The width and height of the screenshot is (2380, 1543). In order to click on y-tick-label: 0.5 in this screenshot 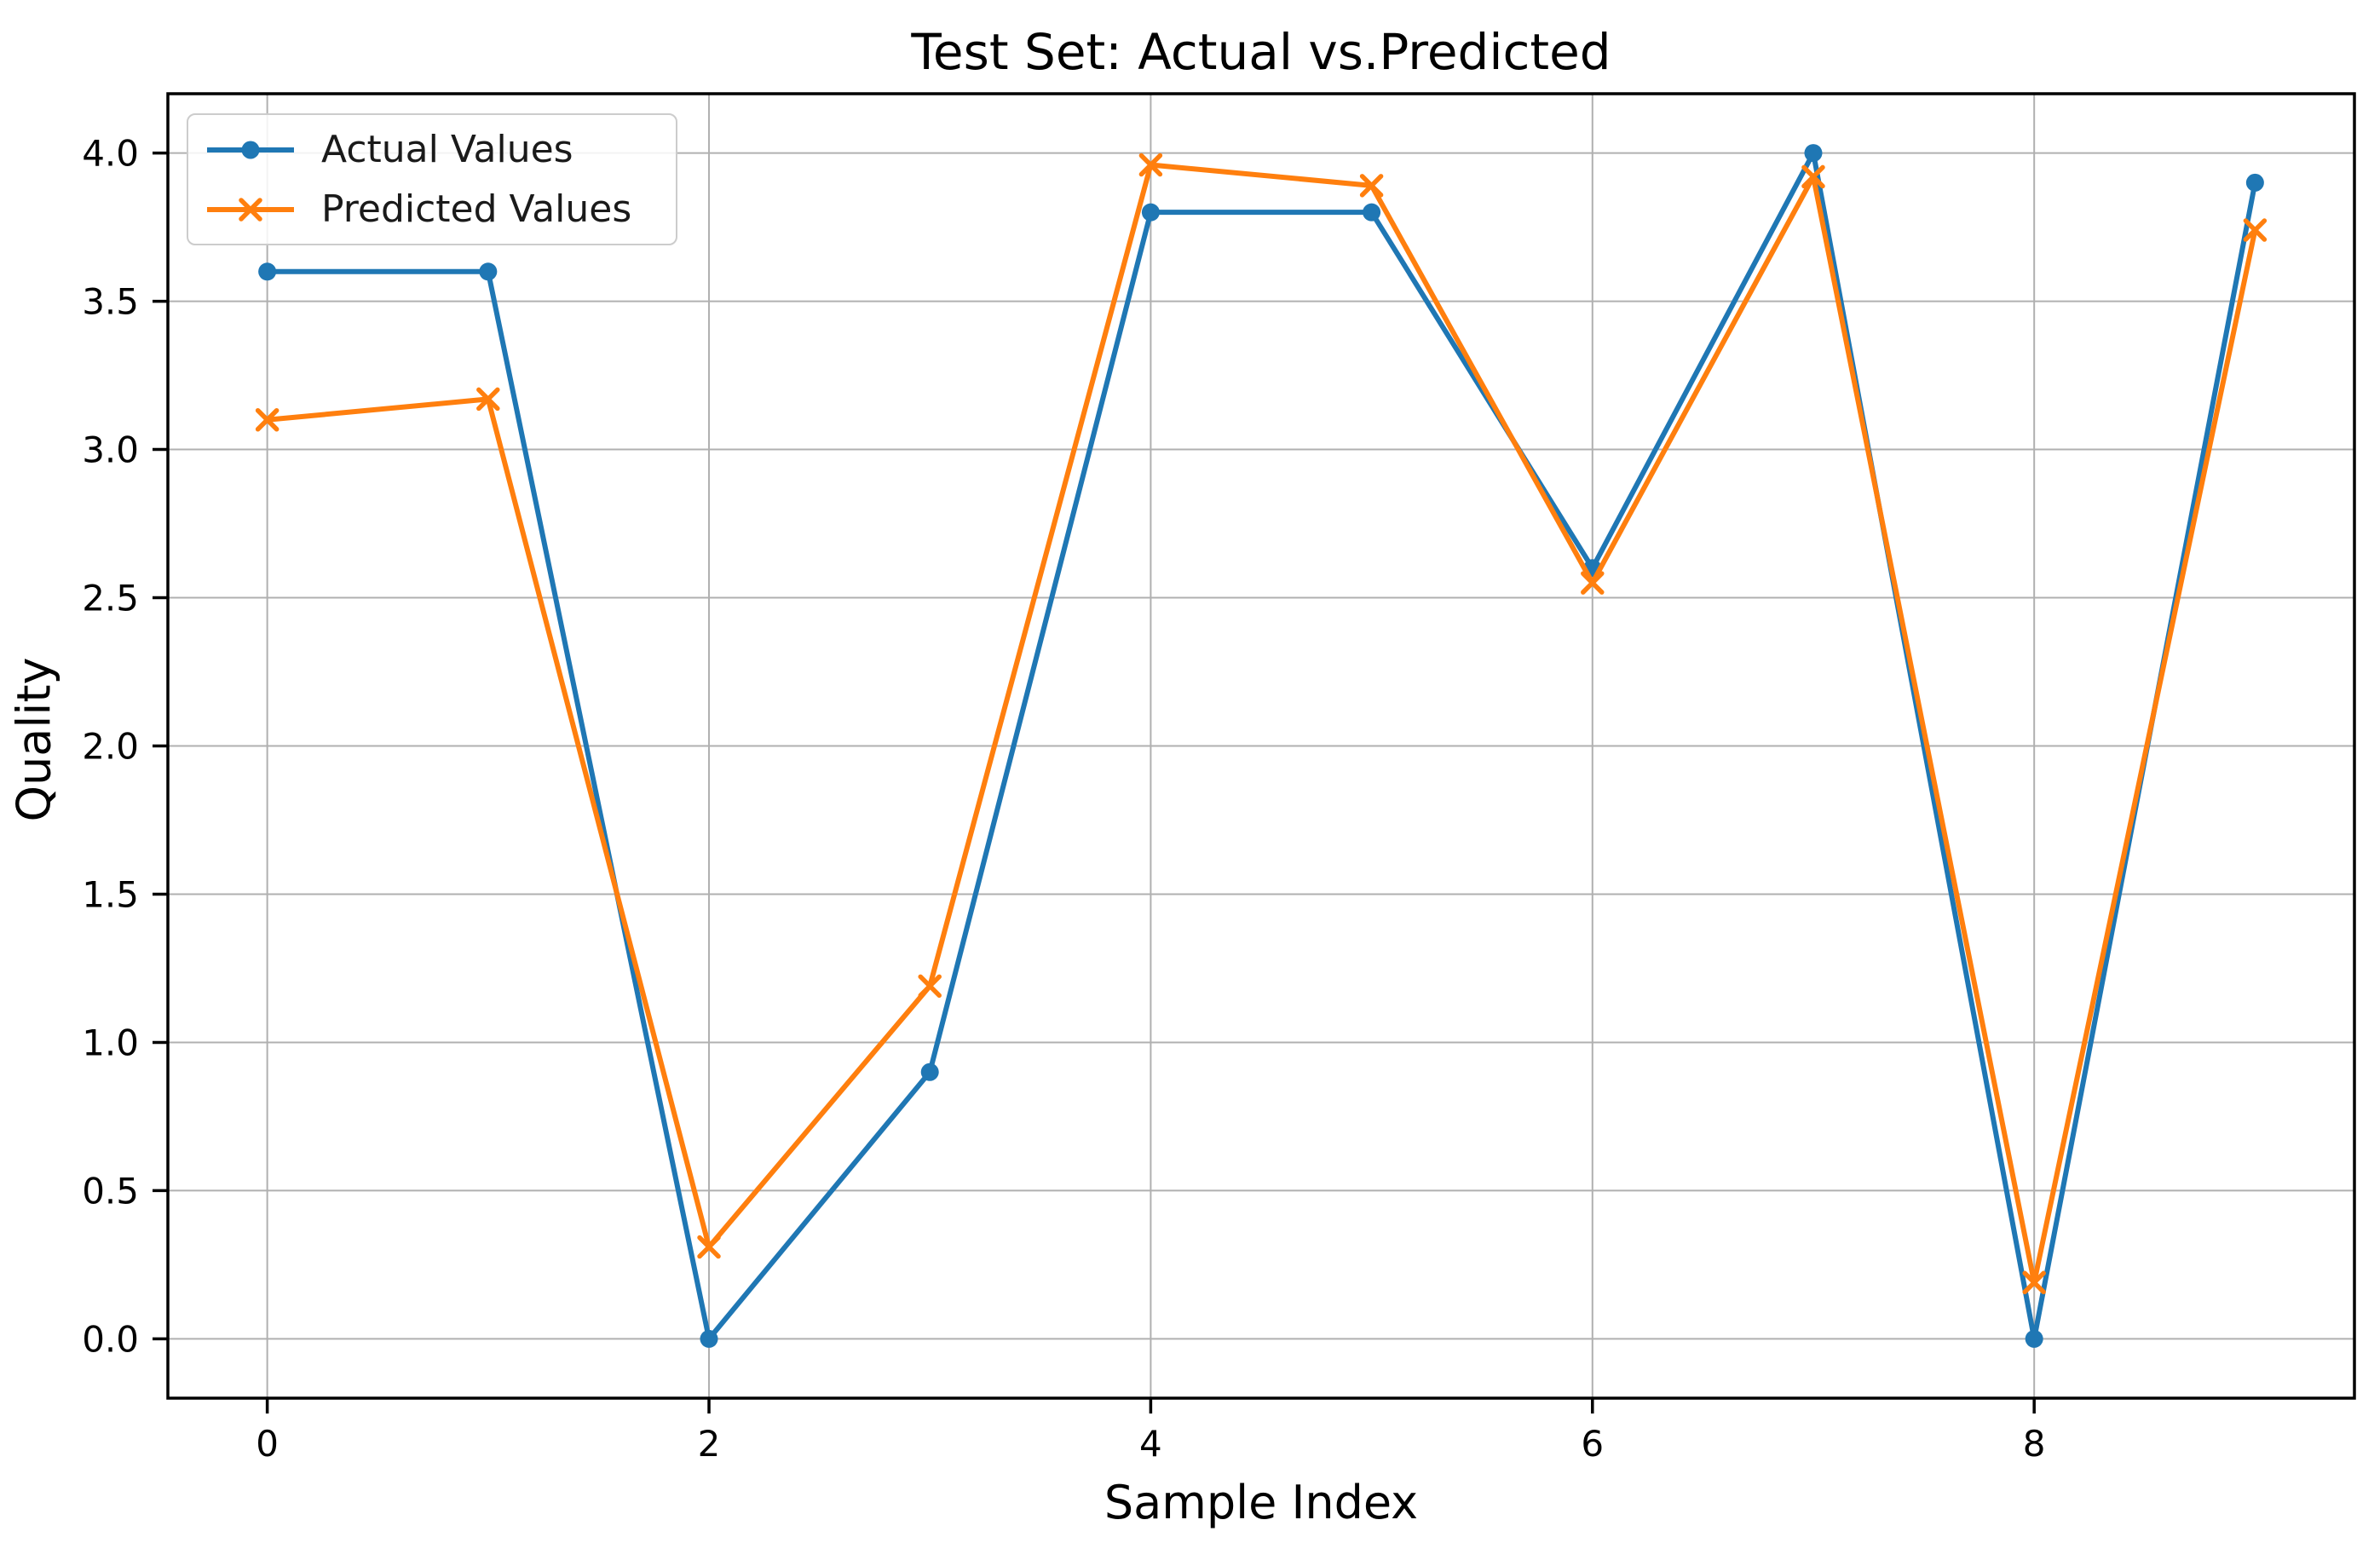, I will do `click(110, 1191)`.